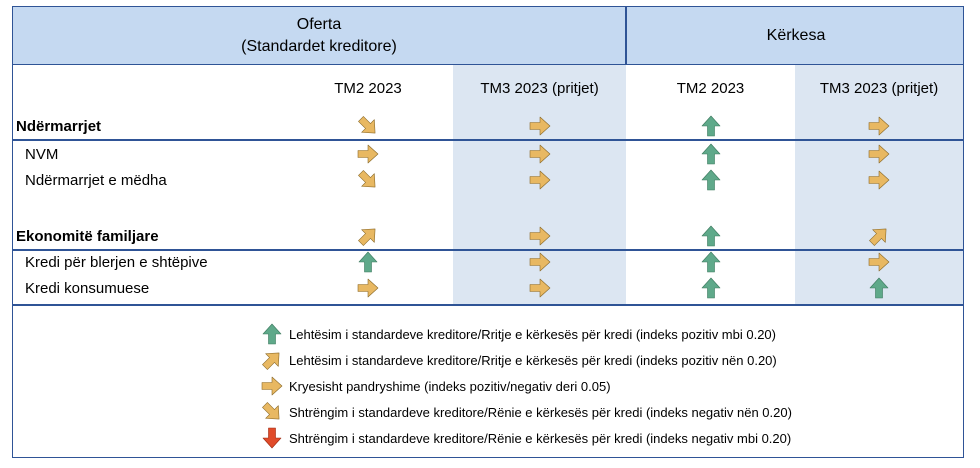 The image size is (980, 468). Describe the element at coordinates (319, 46) in the screenshot. I see `offer-header-subtitle: (Standardet kreditore)` at that location.